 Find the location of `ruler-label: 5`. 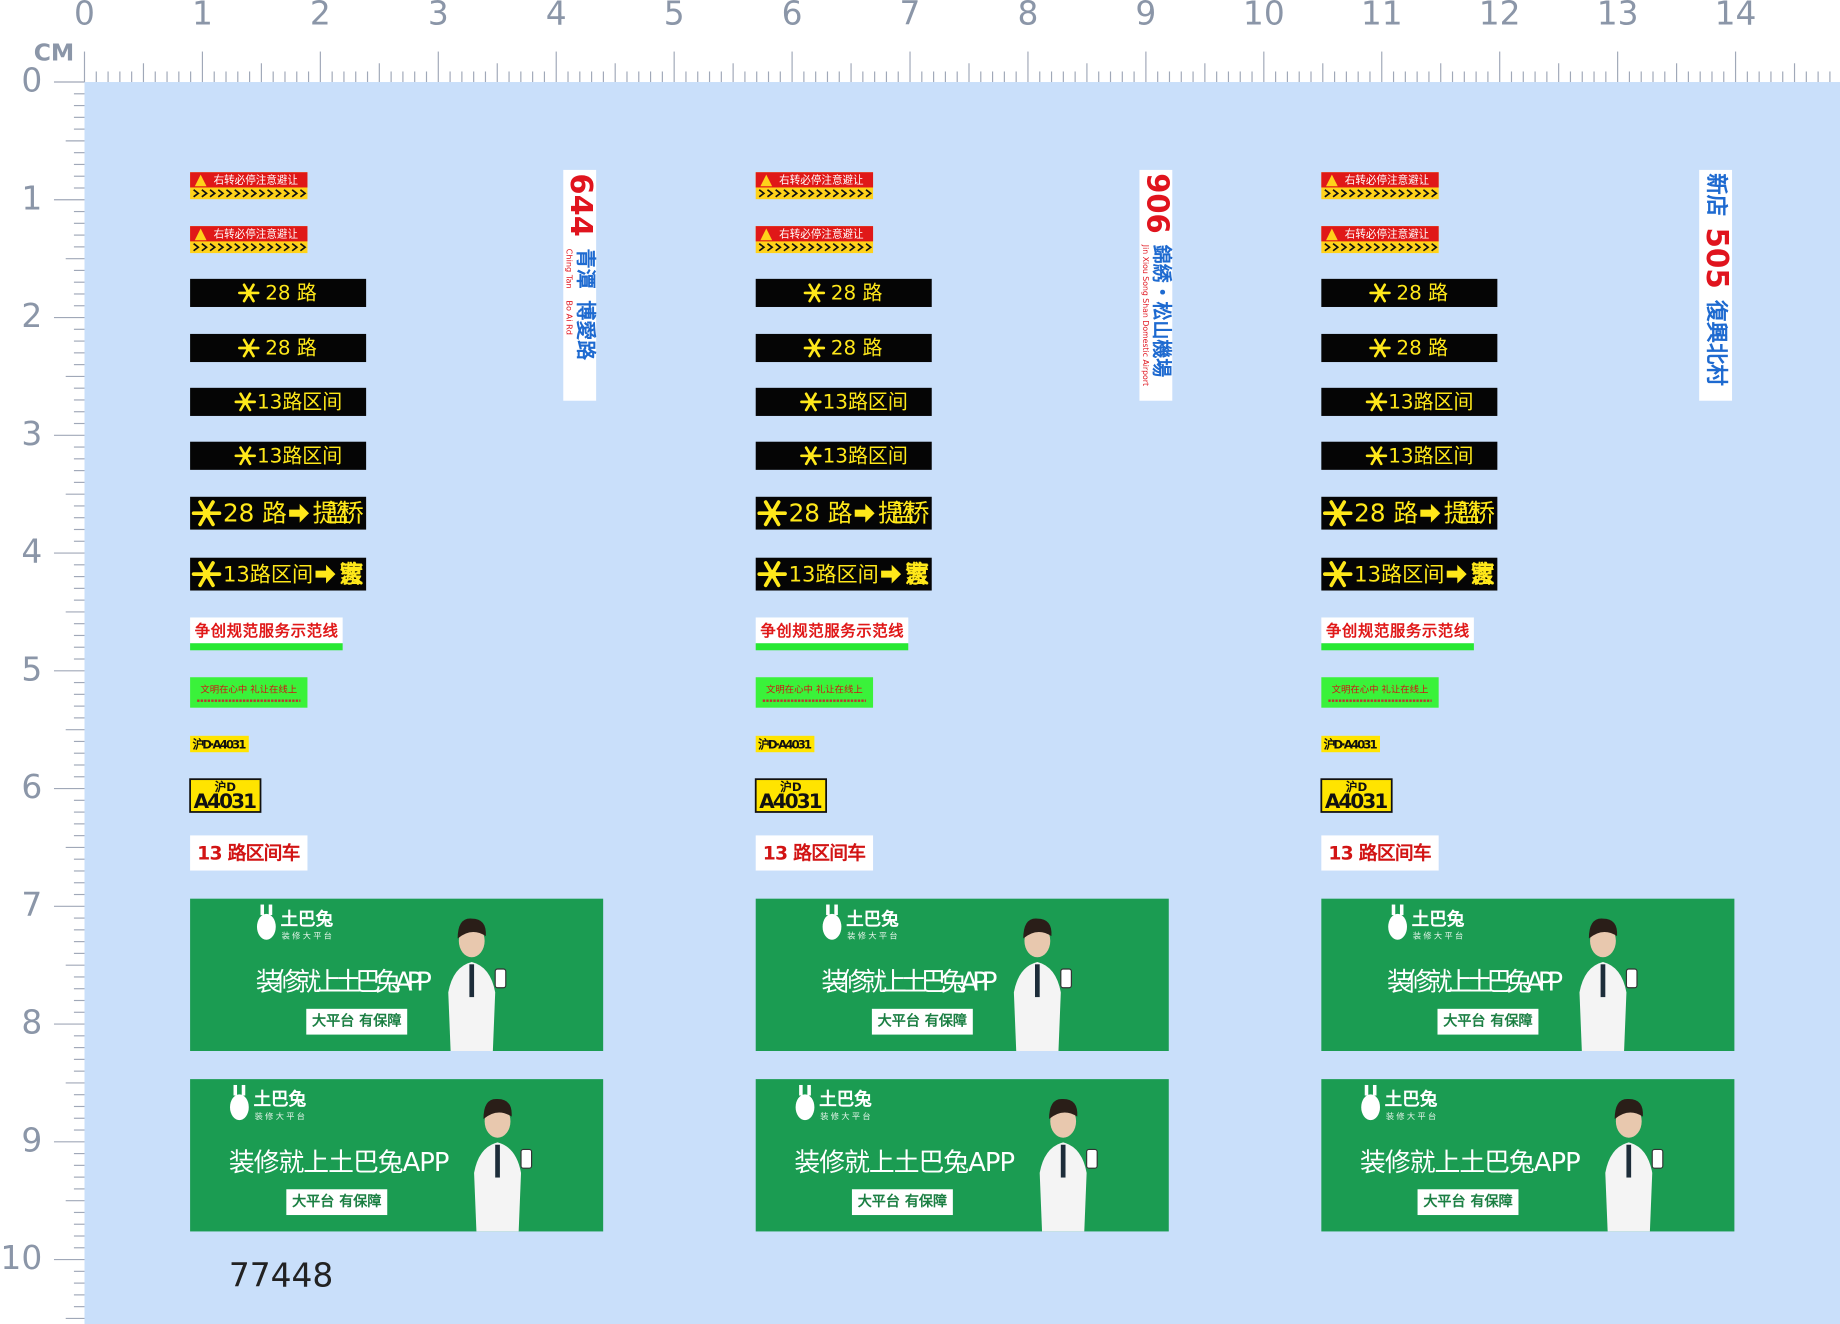

ruler-label: 5 is located at coordinates (31, 669).